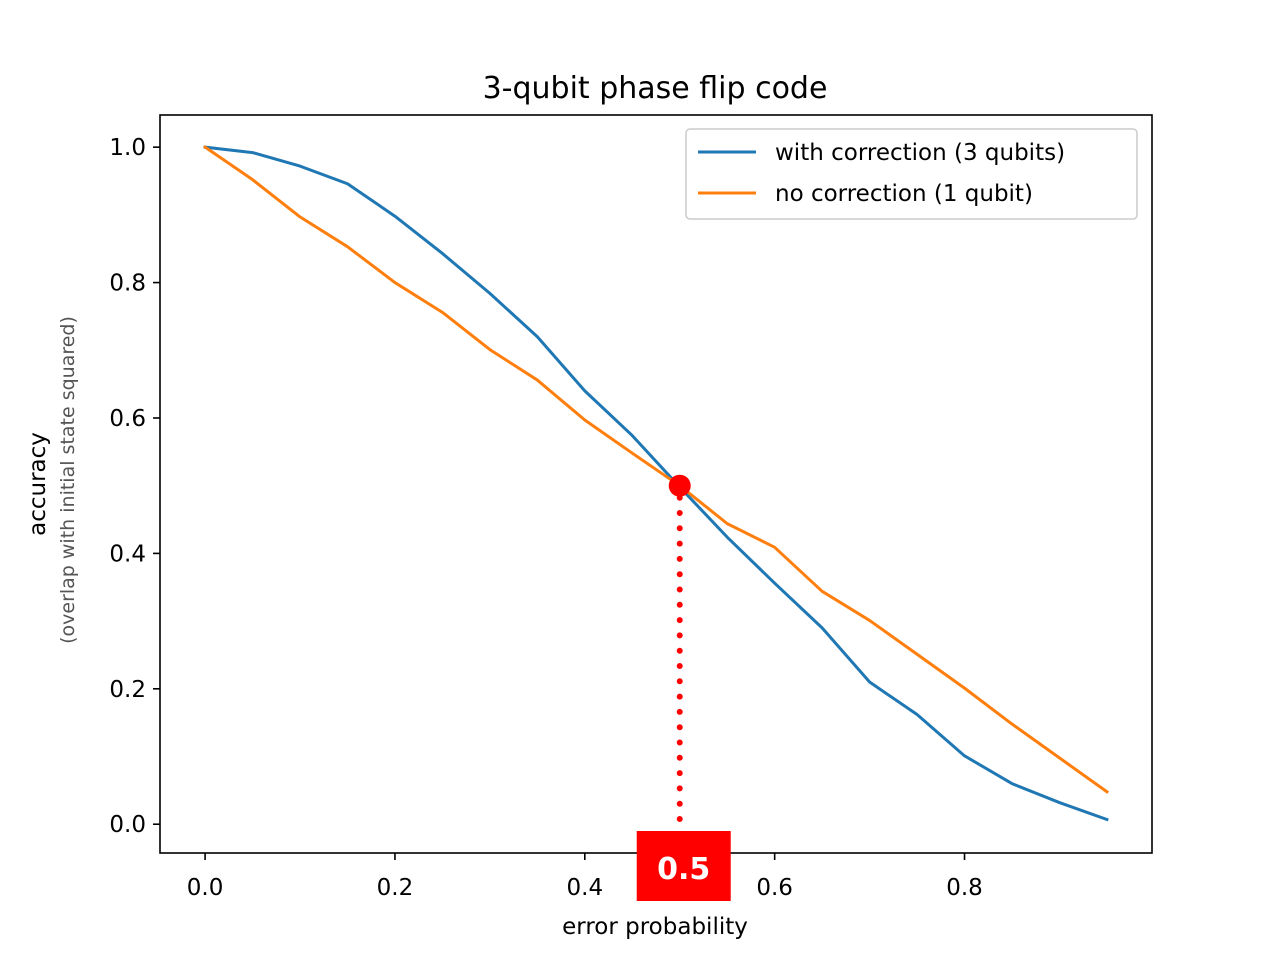  I want to click on crossover-badge, so click(683, 866).